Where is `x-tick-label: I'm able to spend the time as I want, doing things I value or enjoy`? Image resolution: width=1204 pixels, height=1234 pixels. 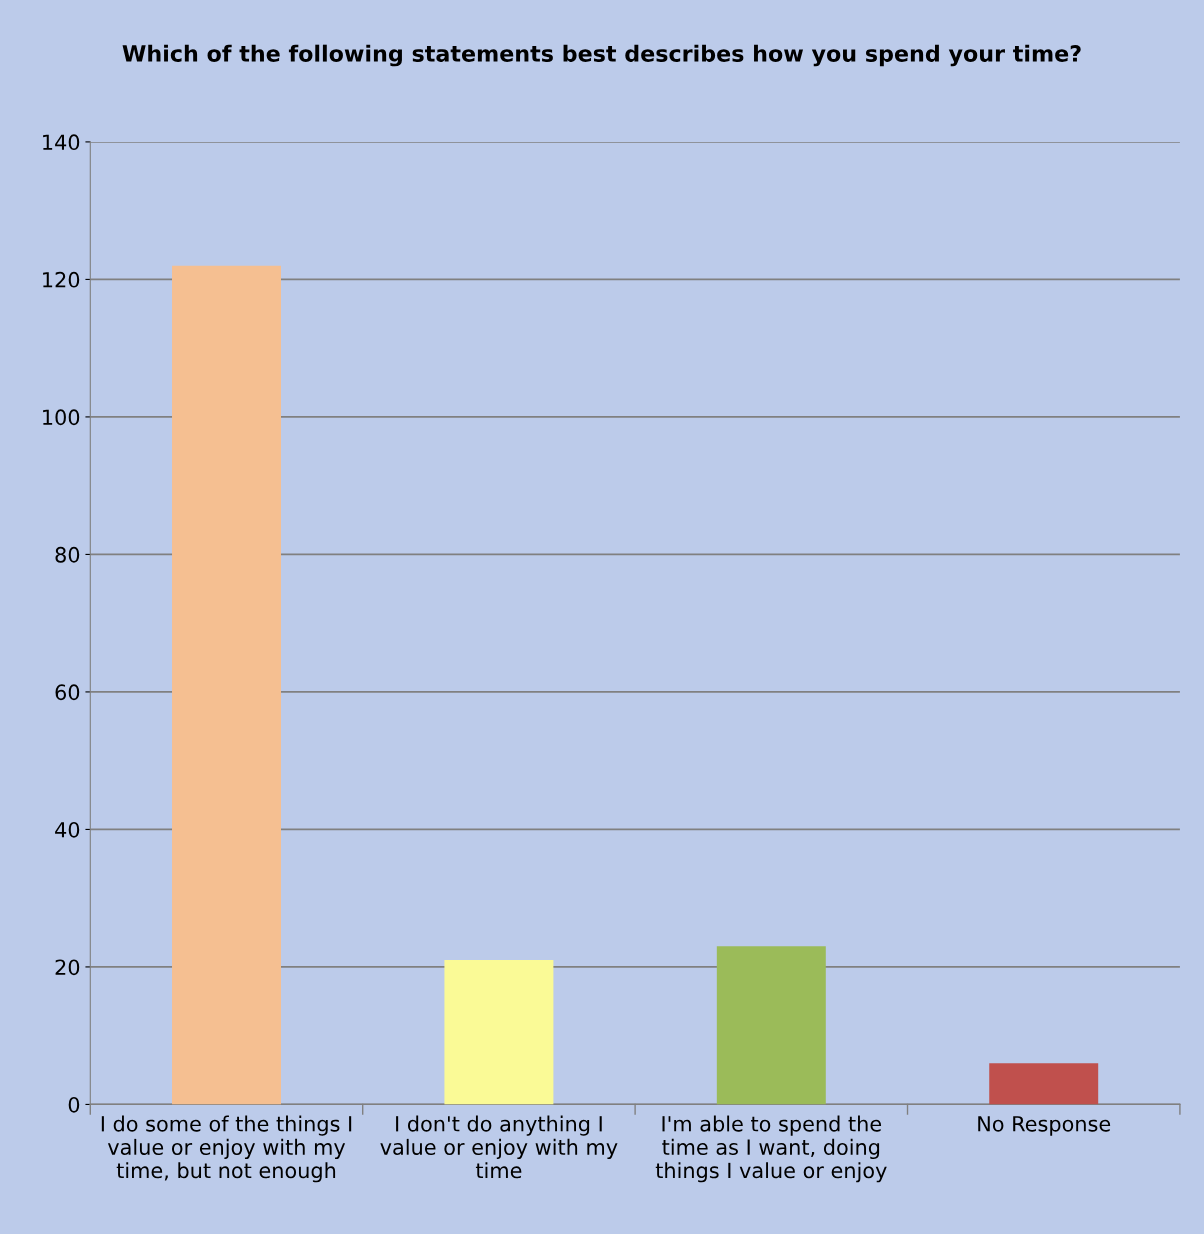
x-tick-label: I'm able to spend the time as I want, doing things I value or enjoy is located at coordinates (771, 1149).